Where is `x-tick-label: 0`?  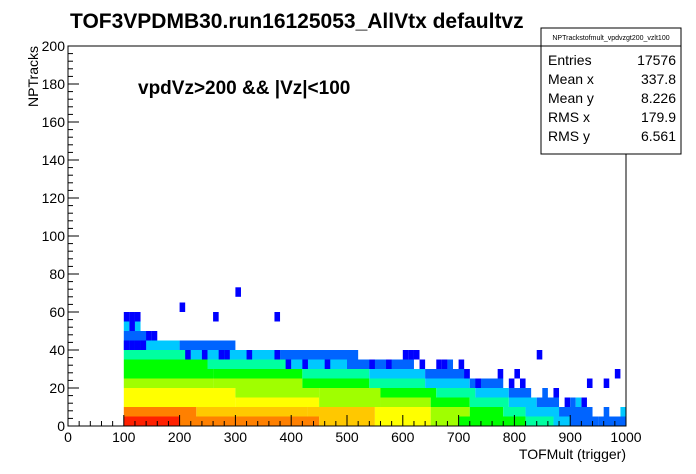 x-tick-label: 0 is located at coordinates (68, 437).